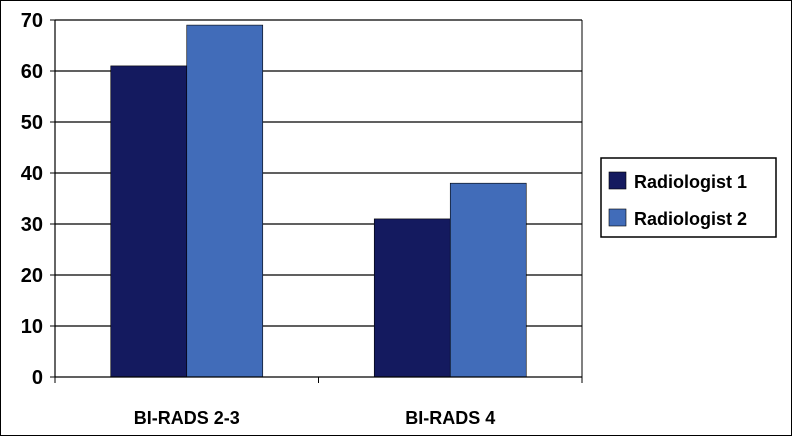 This screenshot has width=792, height=436. I want to click on y-tick-label: 20, so click(32, 276).